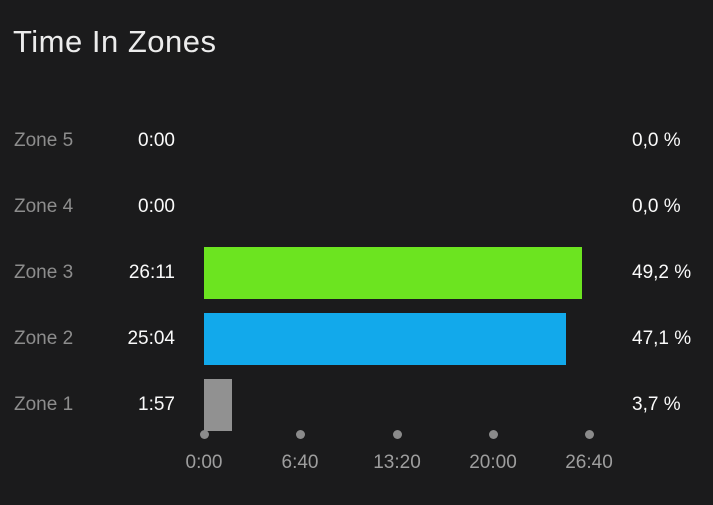 The width and height of the screenshot is (713, 505). What do you see at coordinates (151, 272) in the screenshot?
I see `zone-time-value: 26:11` at bounding box center [151, 272].